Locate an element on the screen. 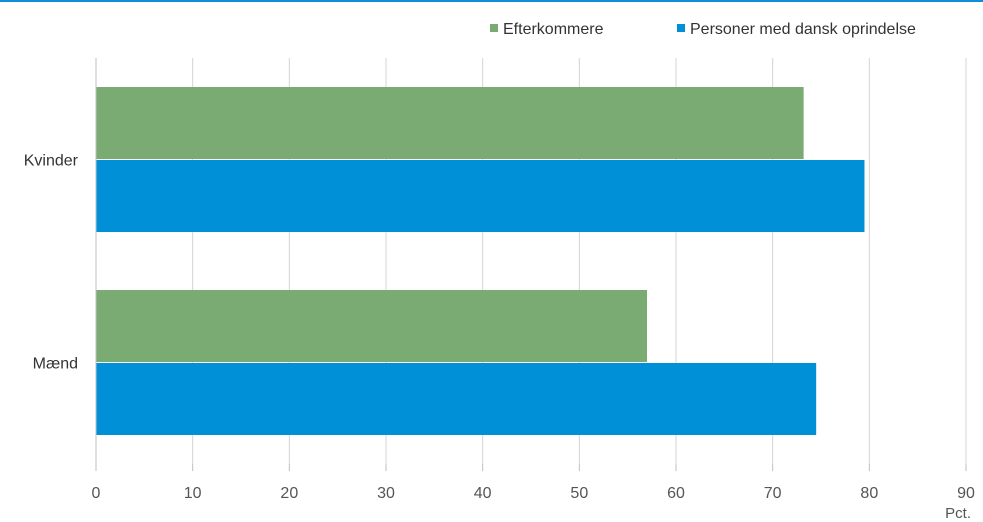  top-rule is located at coordinates (491, 1).